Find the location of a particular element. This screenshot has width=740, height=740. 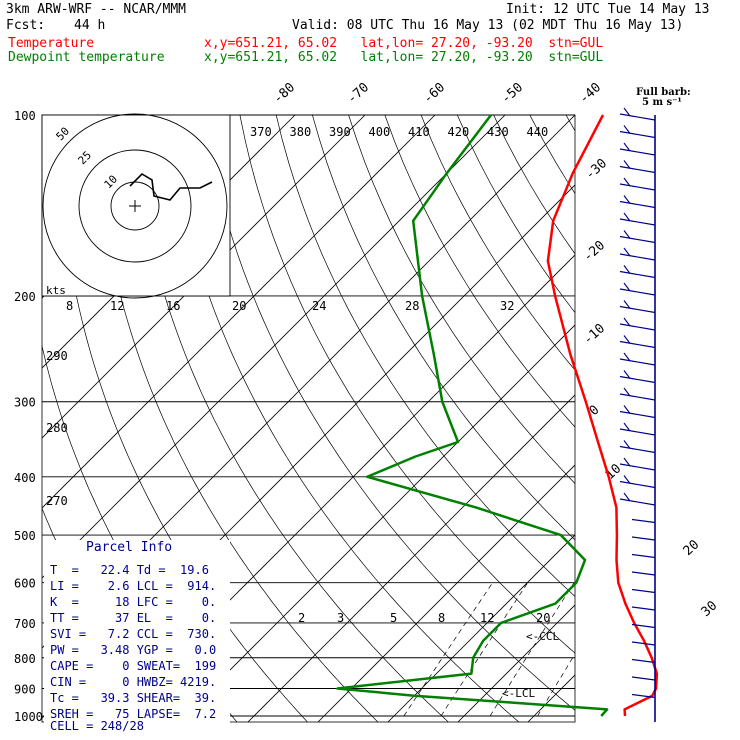

hodograph-ring is located at coordinates (135, 206).